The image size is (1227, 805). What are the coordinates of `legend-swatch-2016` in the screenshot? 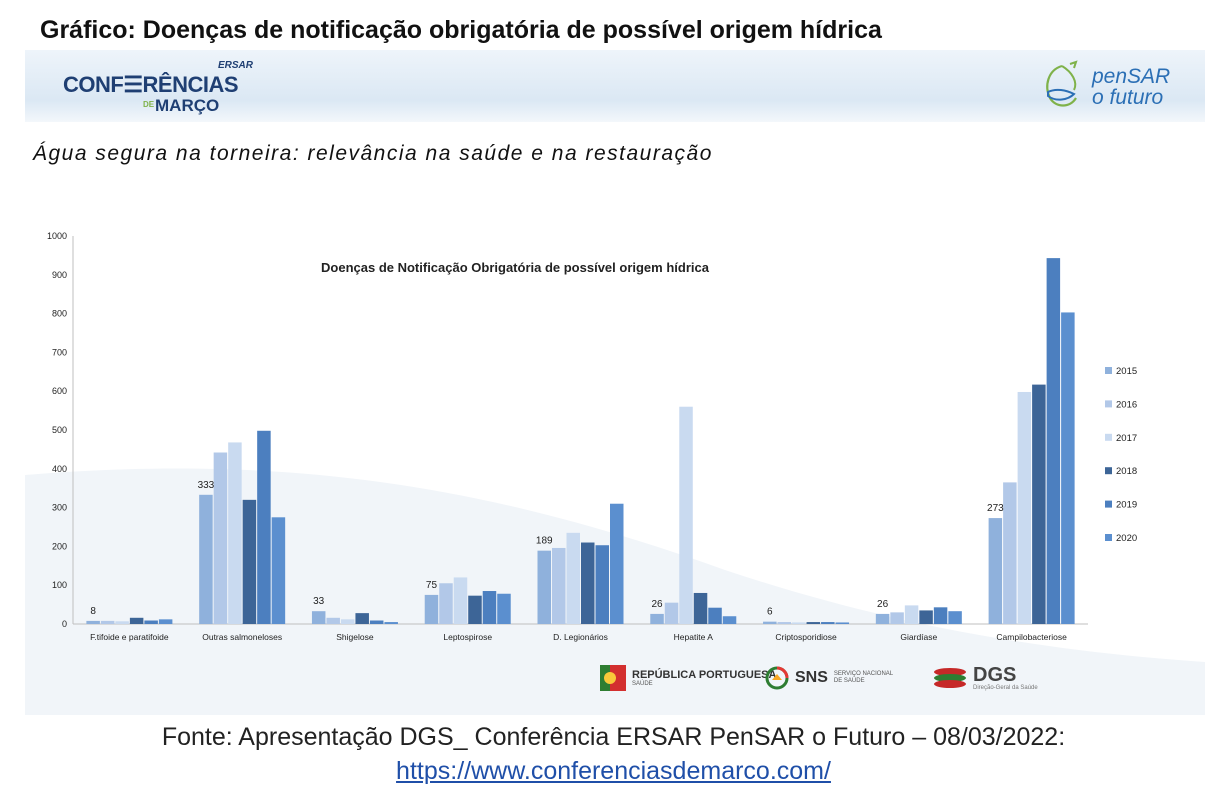 It's located at (1108, 404).